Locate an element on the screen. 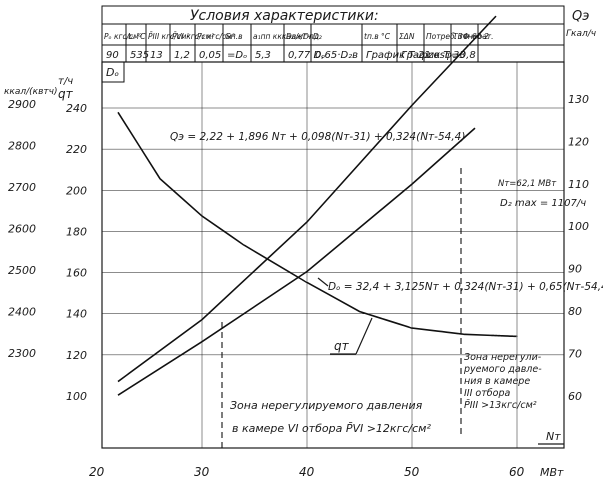 The width and height of the screenshot is (603, 482). qt-tick-label: 2700 is located at coordinates (22, 187).